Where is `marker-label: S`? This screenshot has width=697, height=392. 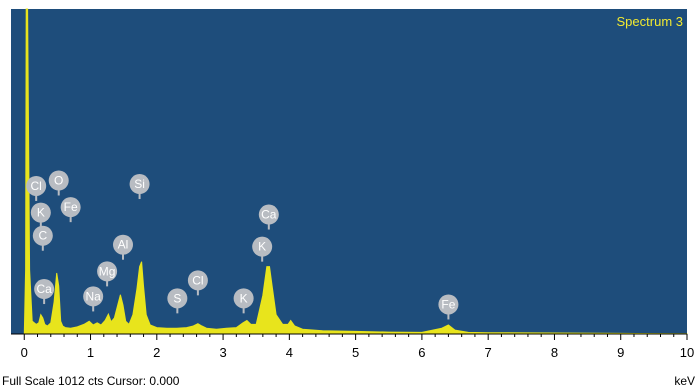
marker-label: S is located at coordinates (177, 298).